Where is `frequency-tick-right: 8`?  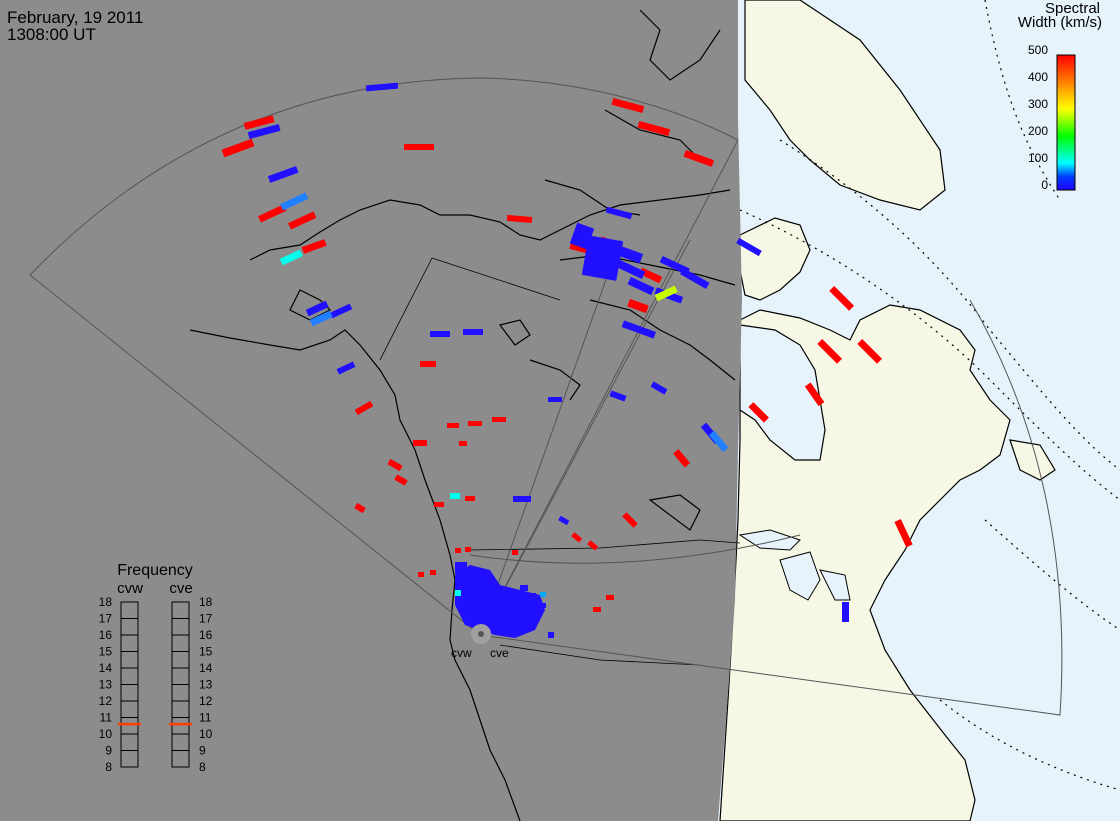
frequency-tick-right: 8 is located at coordinates (202, 767).